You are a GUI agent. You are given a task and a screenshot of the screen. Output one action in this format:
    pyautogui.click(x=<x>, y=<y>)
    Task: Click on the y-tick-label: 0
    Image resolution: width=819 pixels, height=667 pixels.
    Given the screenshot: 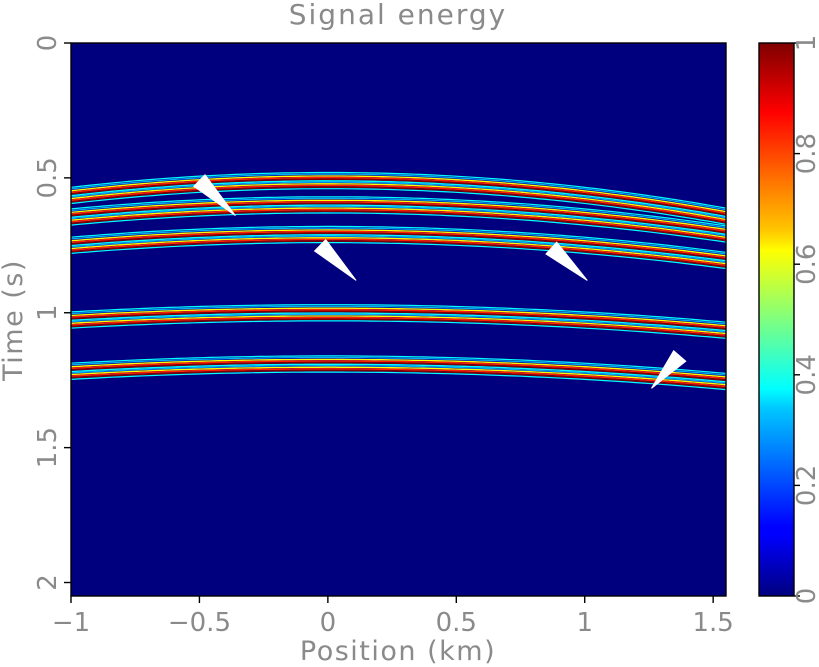 What is the action you would take?
    pyautogui.click(x=48, y=43)
    